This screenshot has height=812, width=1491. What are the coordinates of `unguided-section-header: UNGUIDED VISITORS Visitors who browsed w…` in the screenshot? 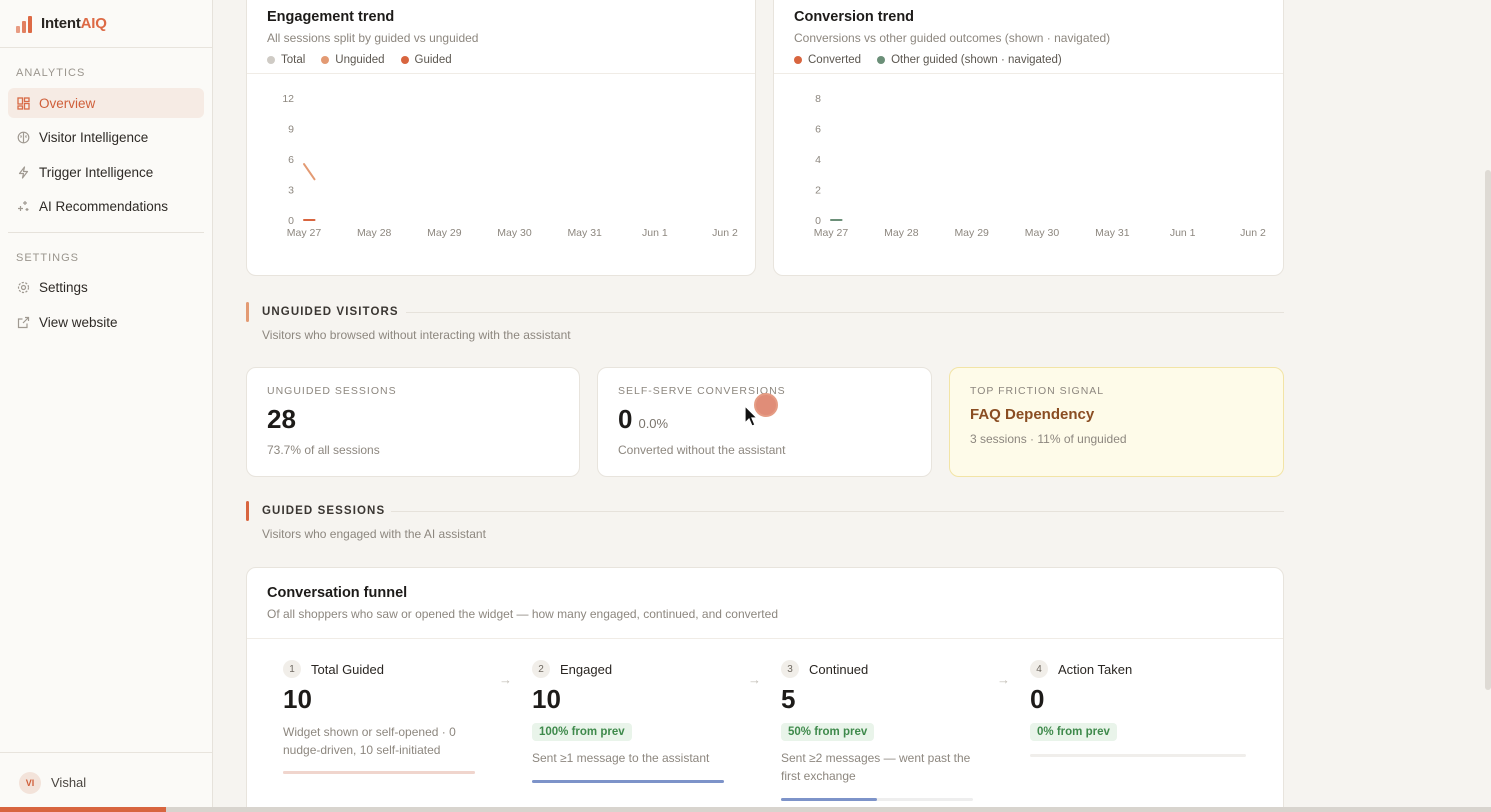 It's located at (765, 324).